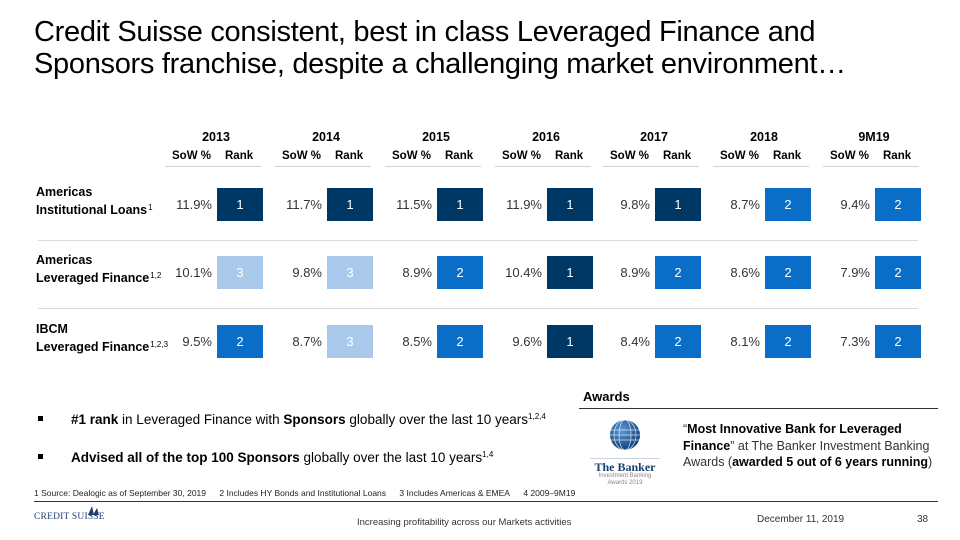  What do you see at coordinates (69, 517) in the screenshot?
I see `logo-text: CREDIT SUISSE` at bounding box center [69, 517].